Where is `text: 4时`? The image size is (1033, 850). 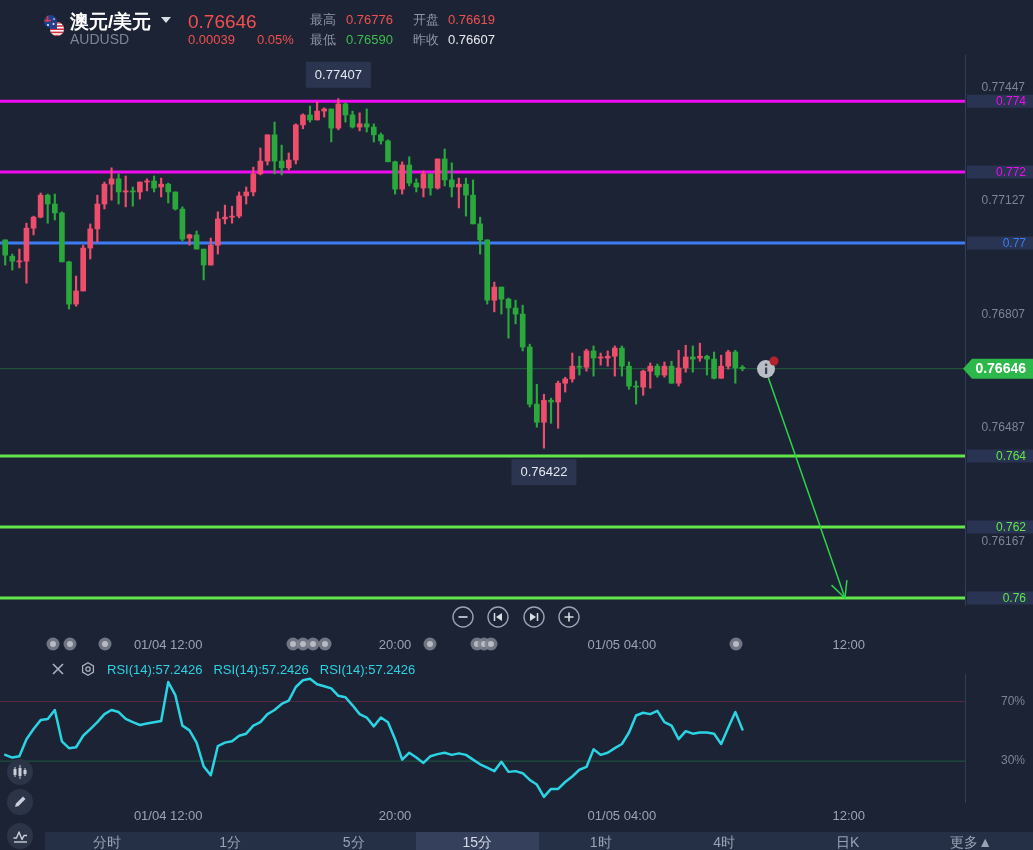
text: 4时 is located at coordinates (724, 842).